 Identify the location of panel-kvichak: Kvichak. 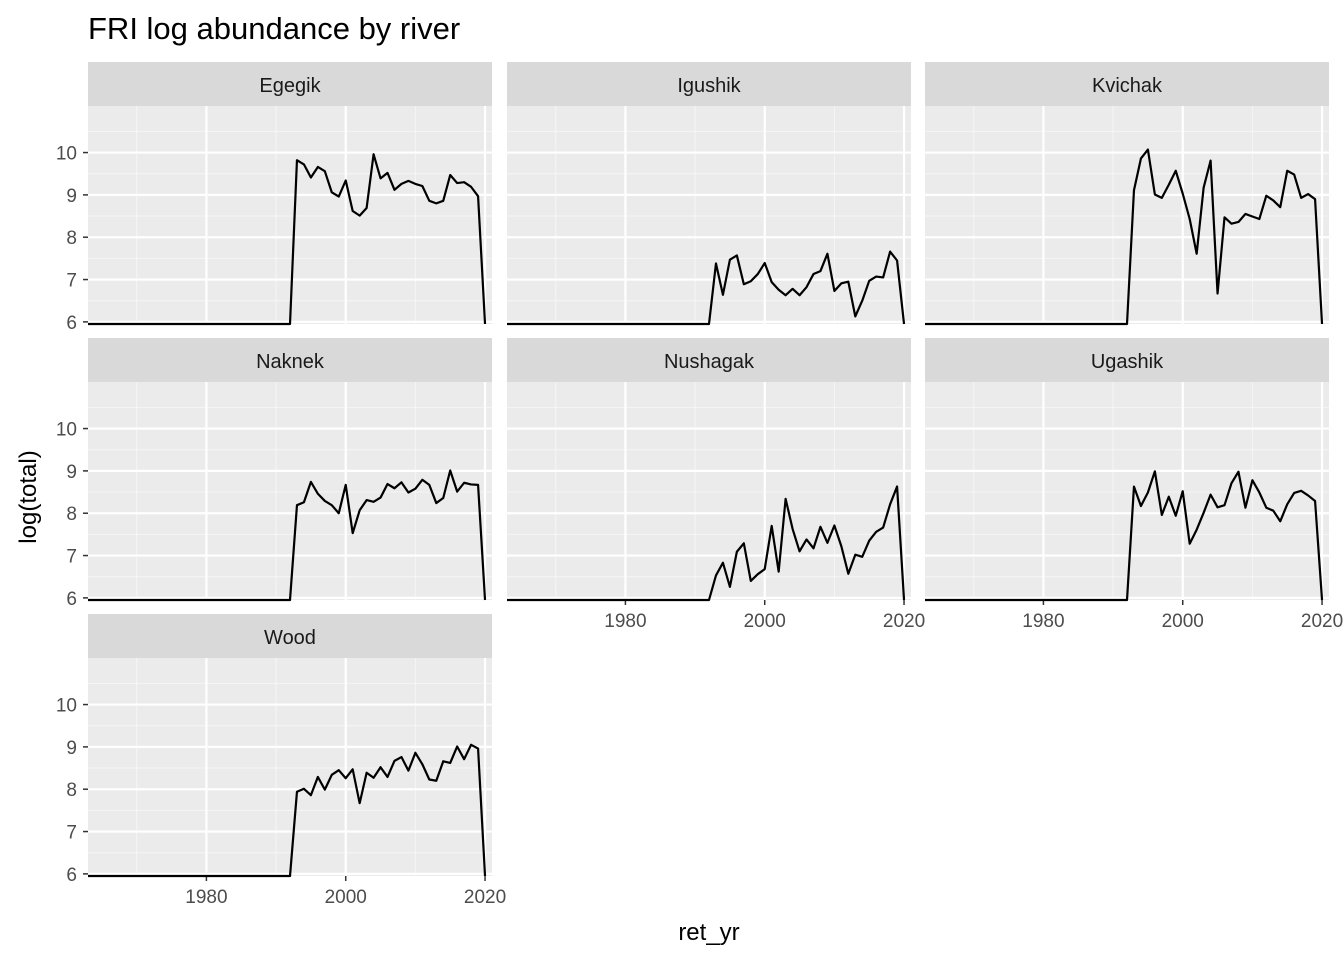
(1127, 194).